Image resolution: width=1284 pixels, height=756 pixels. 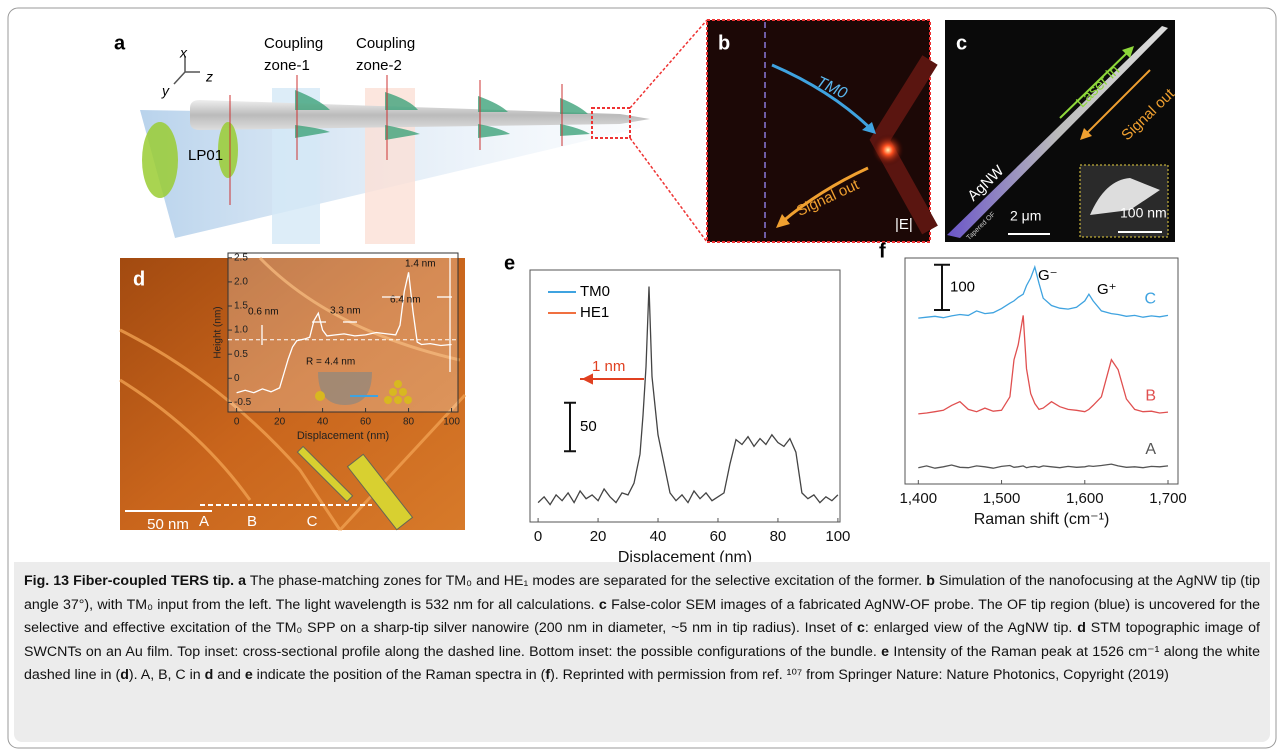 What do you see at coordinates (124, 675) in the screenshot?
I see `caption-run: d` at bounding box center [124, 675].